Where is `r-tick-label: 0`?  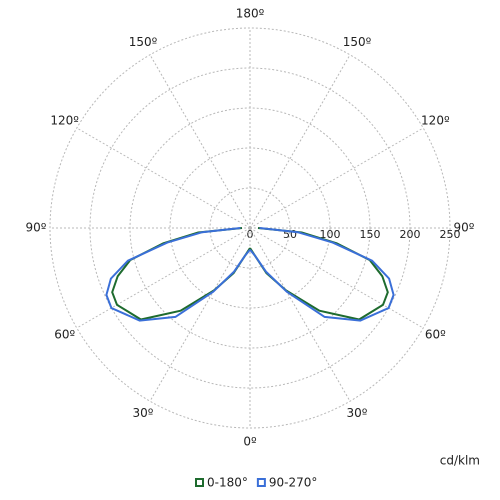 r-tick-label: 0 is located at coordinates (250, 234).